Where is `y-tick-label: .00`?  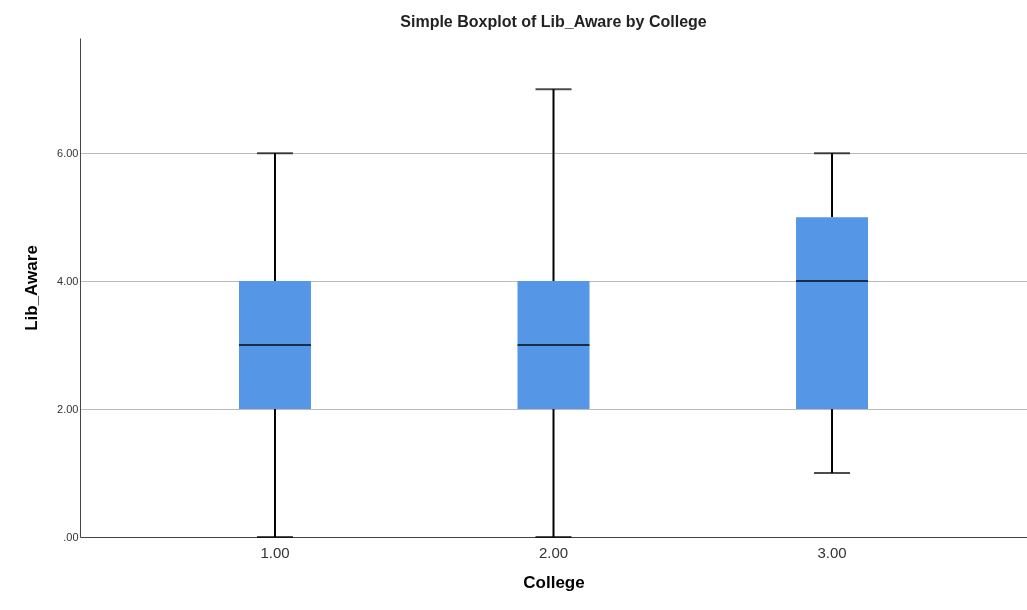
y-tick-label: .00 is located at coordinates (71, 536).